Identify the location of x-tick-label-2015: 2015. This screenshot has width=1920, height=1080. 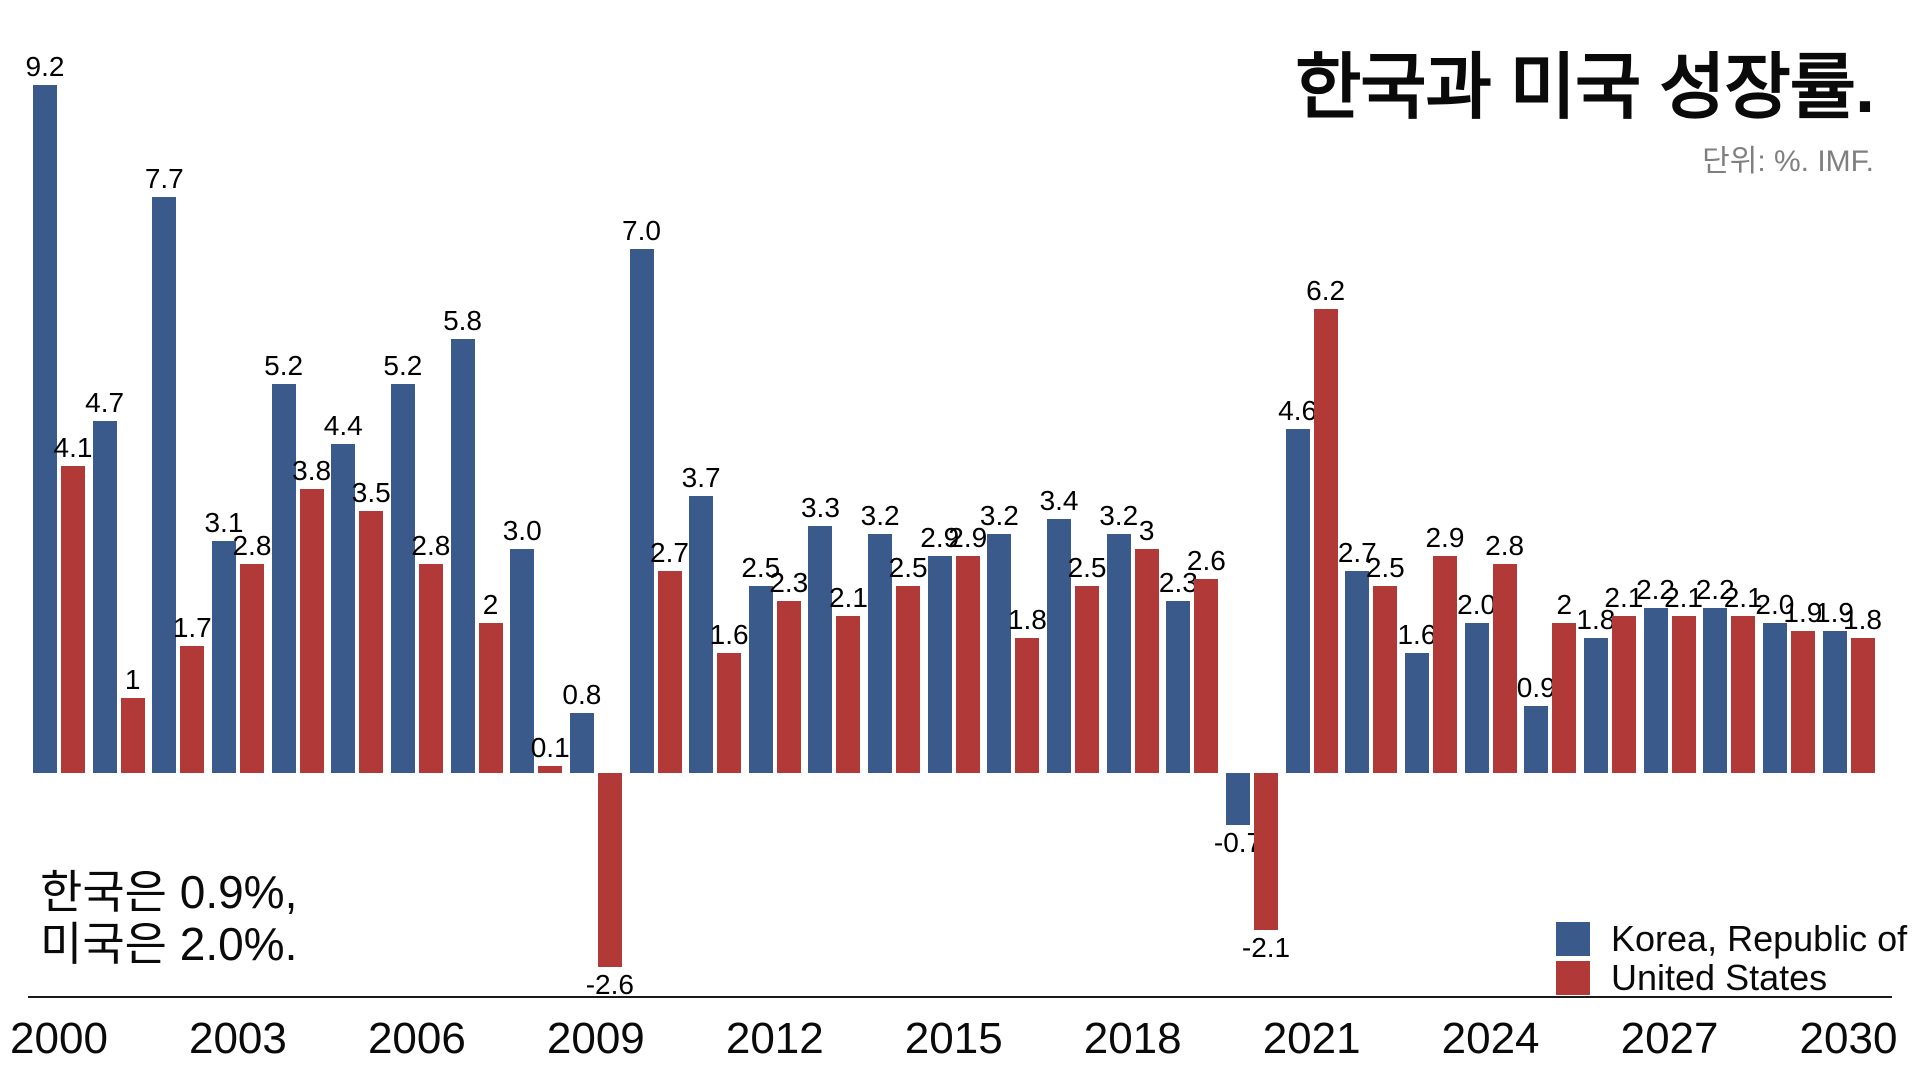
(953, 1038).